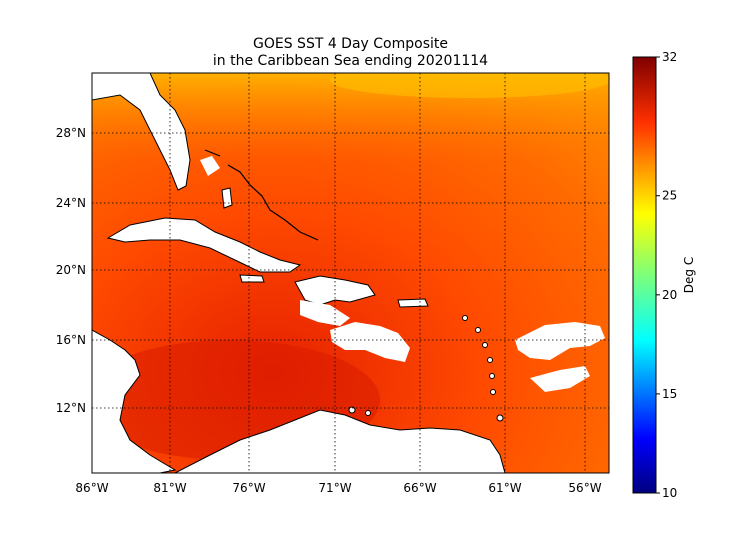 This screenshot has width=732, height=549. What do you see at coordinates (560, 379) in the screenshot?
I see `cloud-patch-atlantic-south` at bounding box center [560, 379].